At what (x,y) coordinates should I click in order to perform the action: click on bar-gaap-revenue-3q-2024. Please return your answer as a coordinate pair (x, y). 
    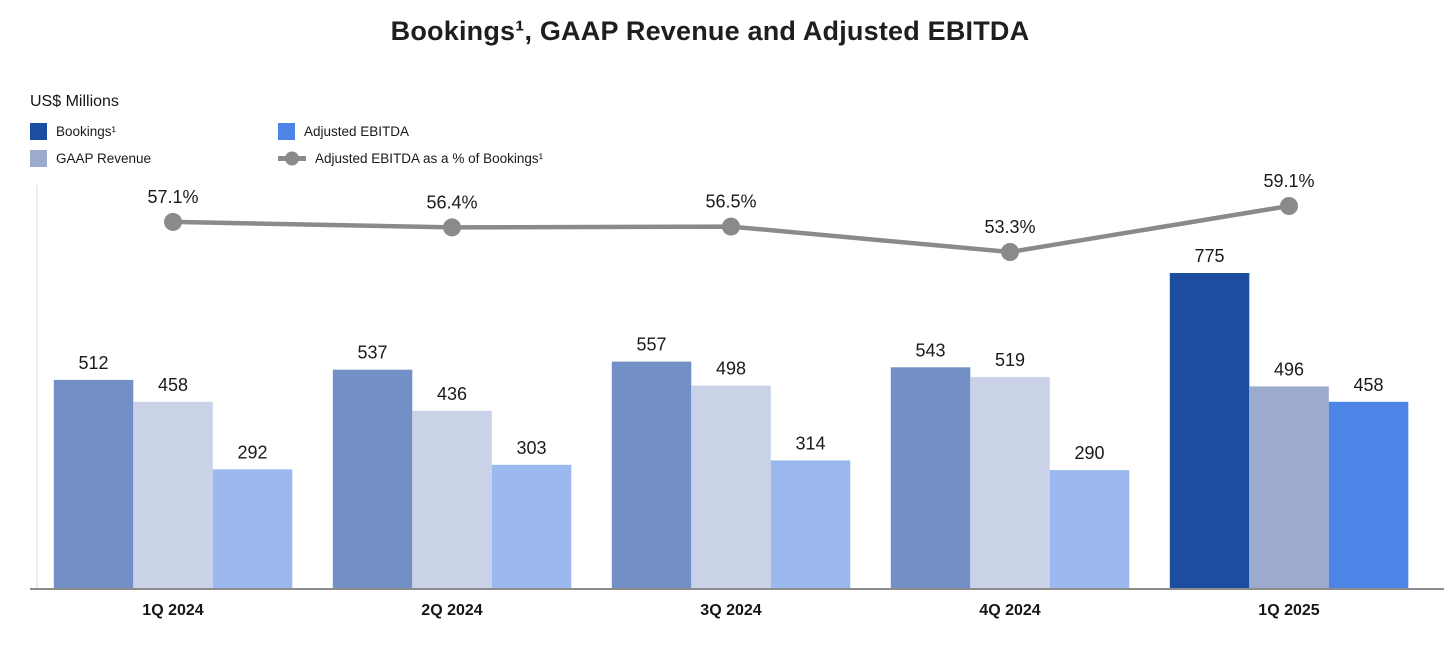
    Looking at the image, I should click on (731, 486).